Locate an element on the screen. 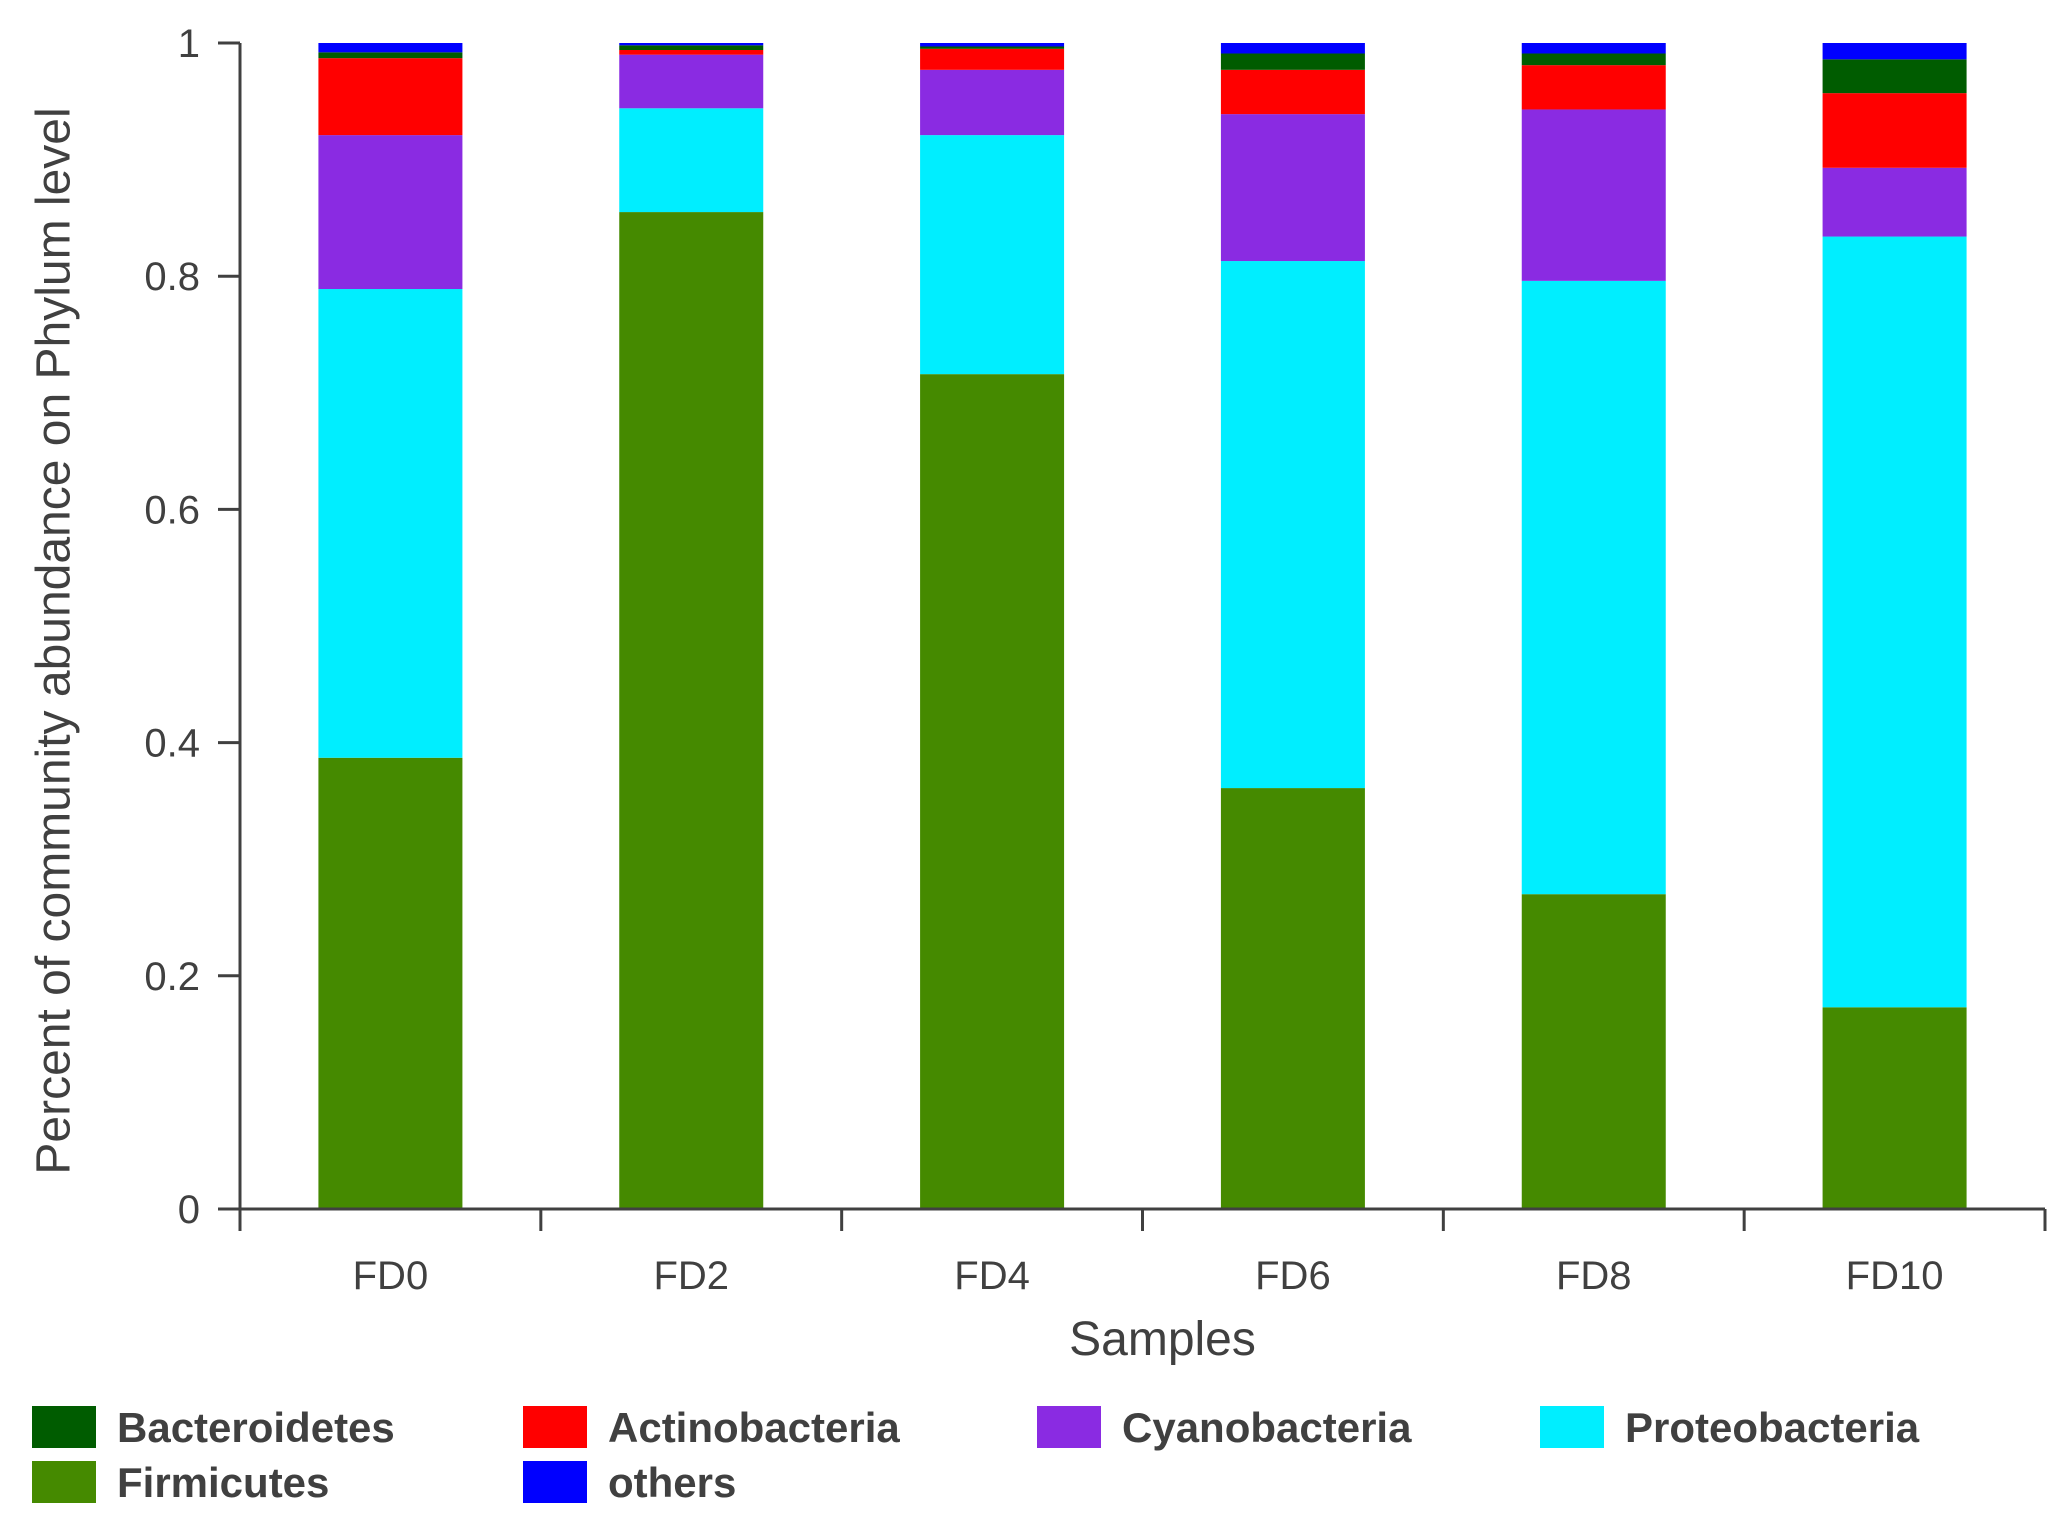 The width and height of the screenshot is (2065, 1539). legend-label: Cyanobacteria is located at coordinates (1267, 1427).